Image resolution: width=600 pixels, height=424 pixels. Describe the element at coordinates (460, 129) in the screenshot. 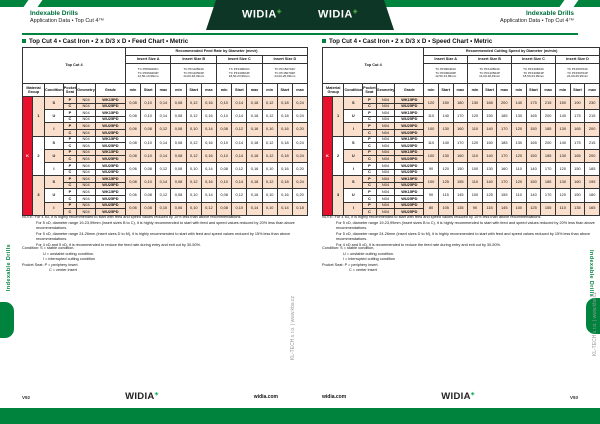

I see `data-value-cell: 160` at that location.